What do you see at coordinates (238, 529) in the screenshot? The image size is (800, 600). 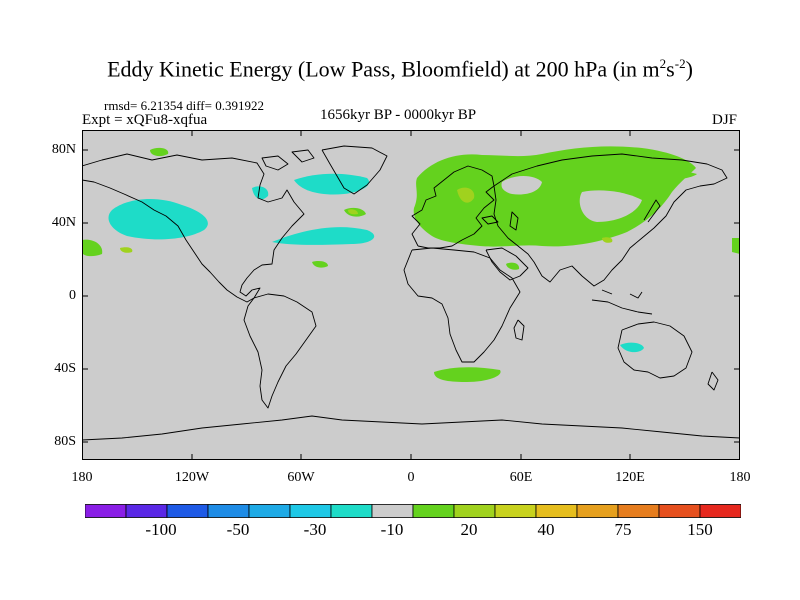 I see `colorbar-label: -50` at bounding box center [238, 529].